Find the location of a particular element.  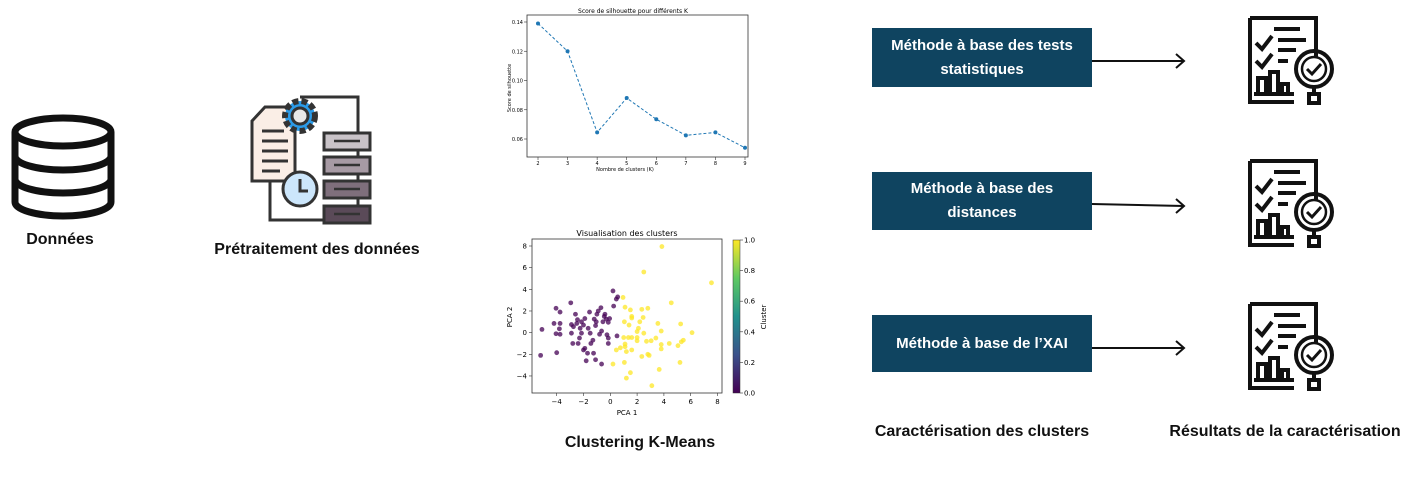

y-tick-label: 0.06 is located at coordinates (517, 140).